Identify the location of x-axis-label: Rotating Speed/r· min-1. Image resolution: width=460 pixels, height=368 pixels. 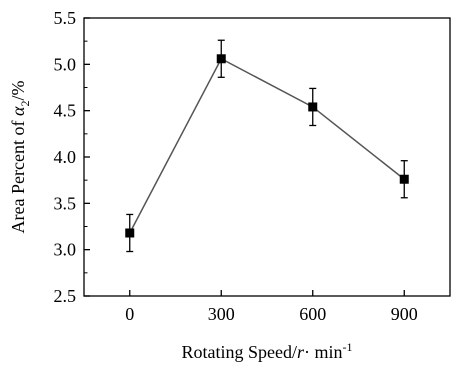
(266, 351).